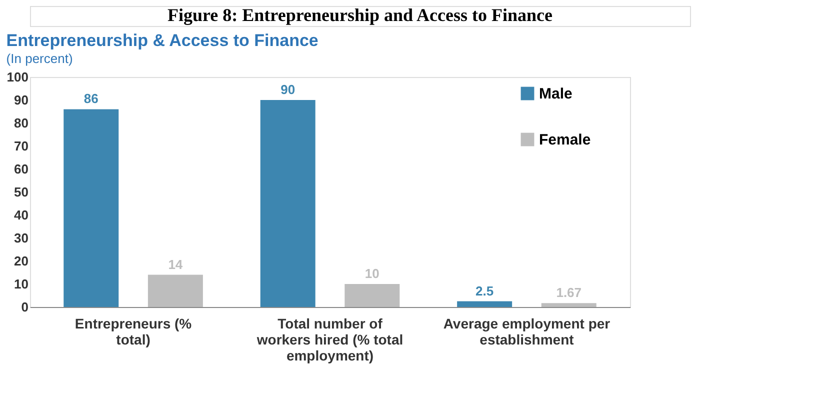 The width and height of the screenshot is (828, 418). What do you see at coordinates (21, 123) in the screenshot?
I see `y-tick-label: 80` at bounding box center [21, 123].